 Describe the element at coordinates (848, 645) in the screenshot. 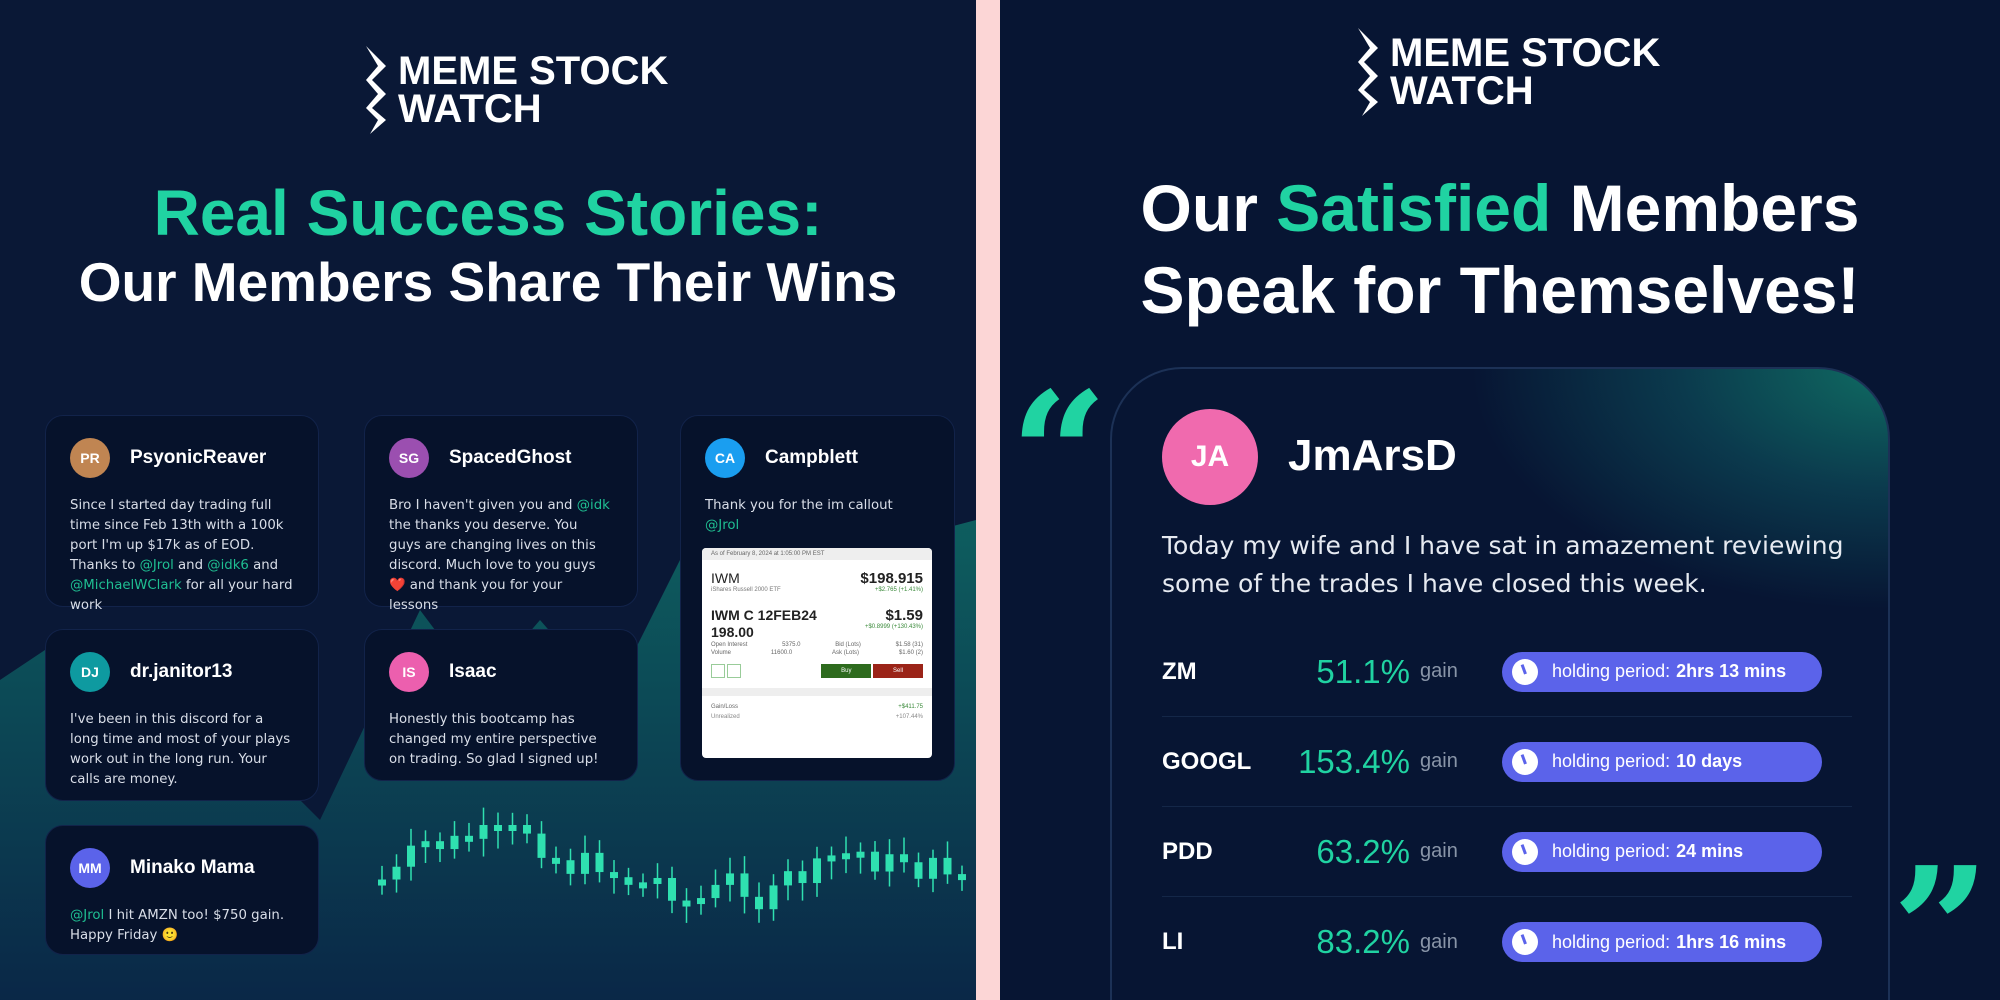

I see `widget-stat: Bid (Lots)` at that location.